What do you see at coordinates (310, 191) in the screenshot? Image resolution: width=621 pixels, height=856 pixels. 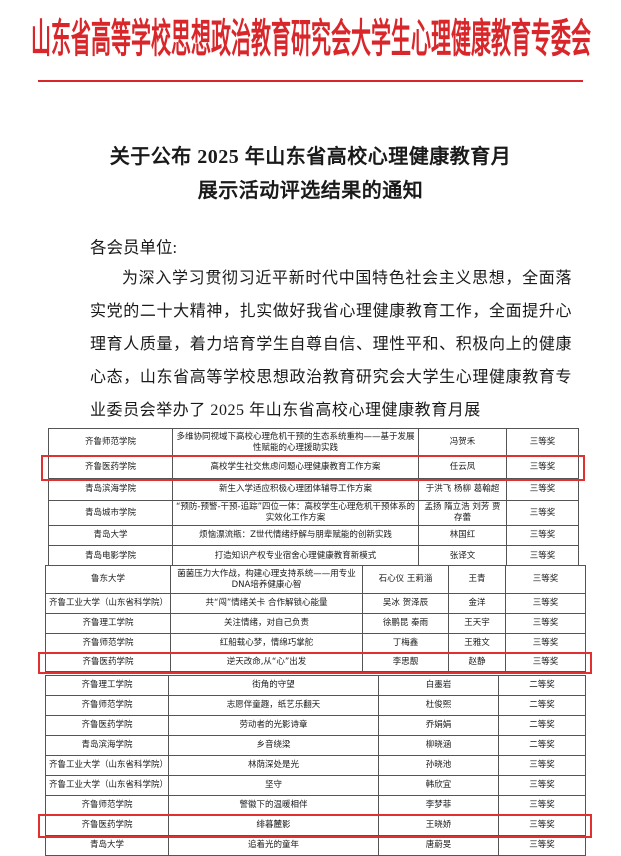 I see `notice-title: 展示活动评选结果的通知` at bounding box center [310, 191].